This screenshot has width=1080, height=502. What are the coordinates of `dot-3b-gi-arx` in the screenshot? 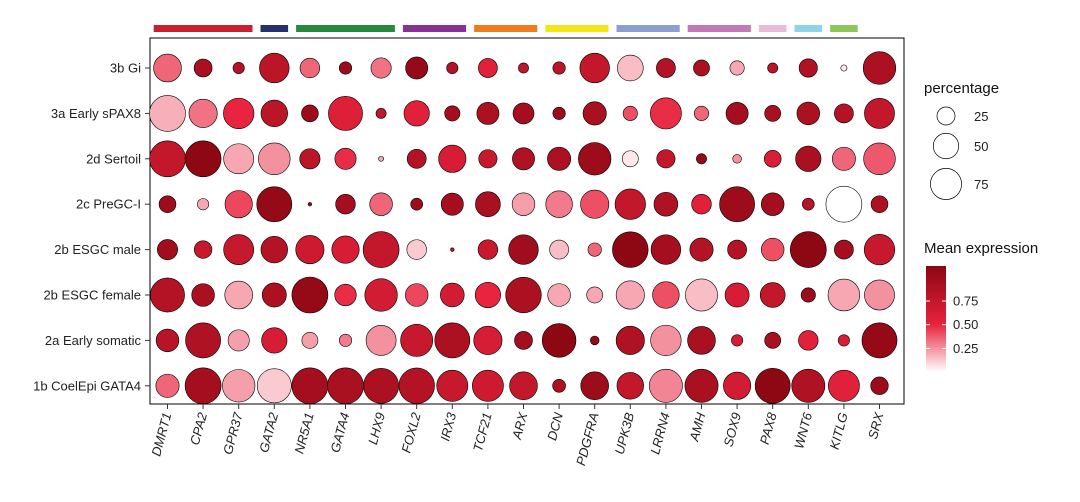 It's located at (523, 68).